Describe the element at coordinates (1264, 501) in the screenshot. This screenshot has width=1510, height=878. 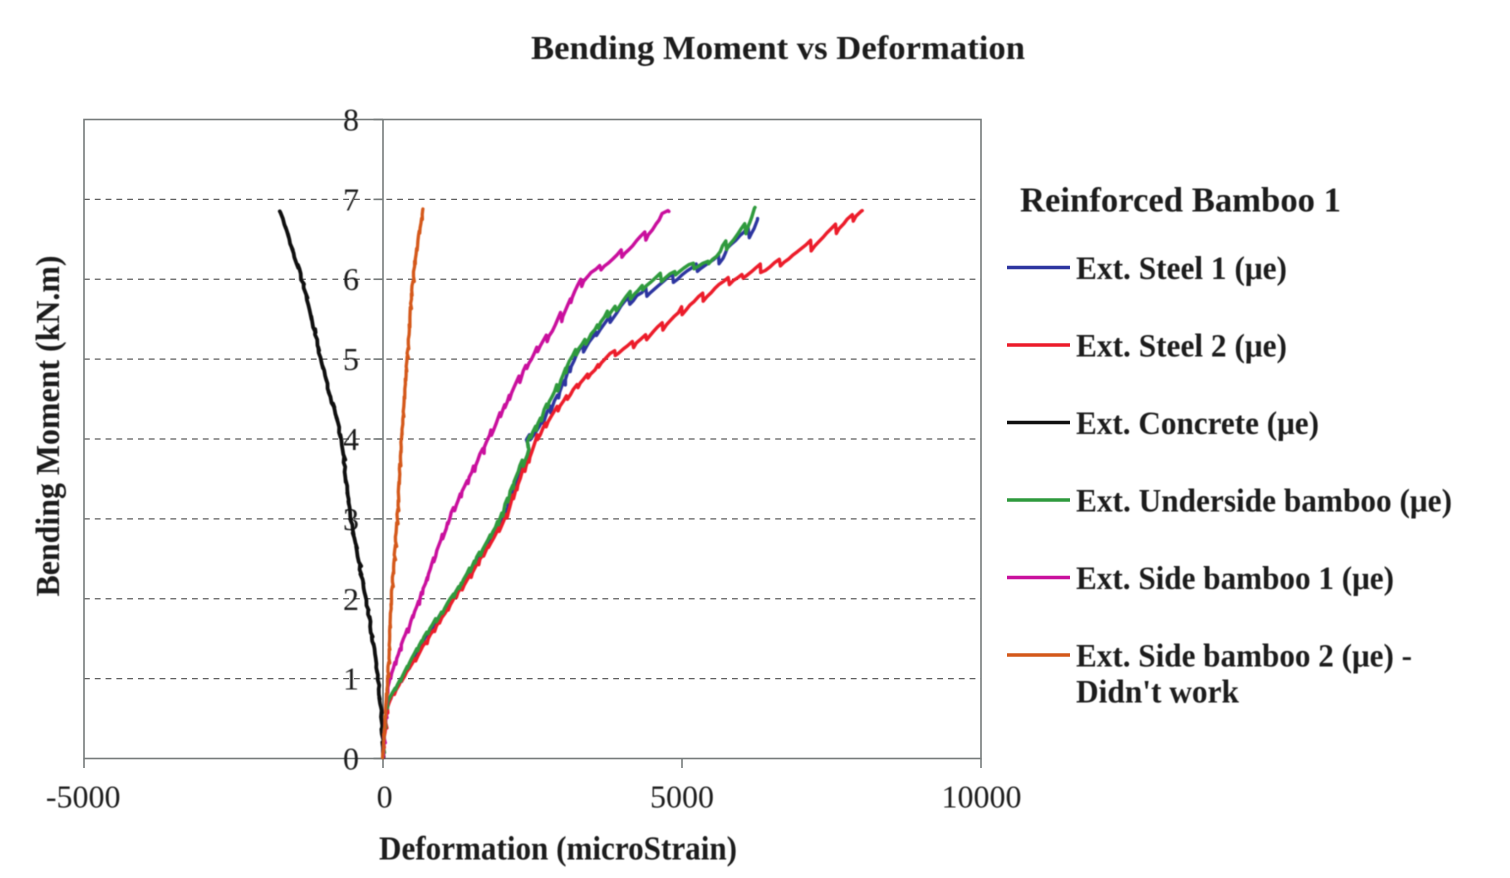
I see `svg-text: Ext. Underside bamboo (μe)` at that location.